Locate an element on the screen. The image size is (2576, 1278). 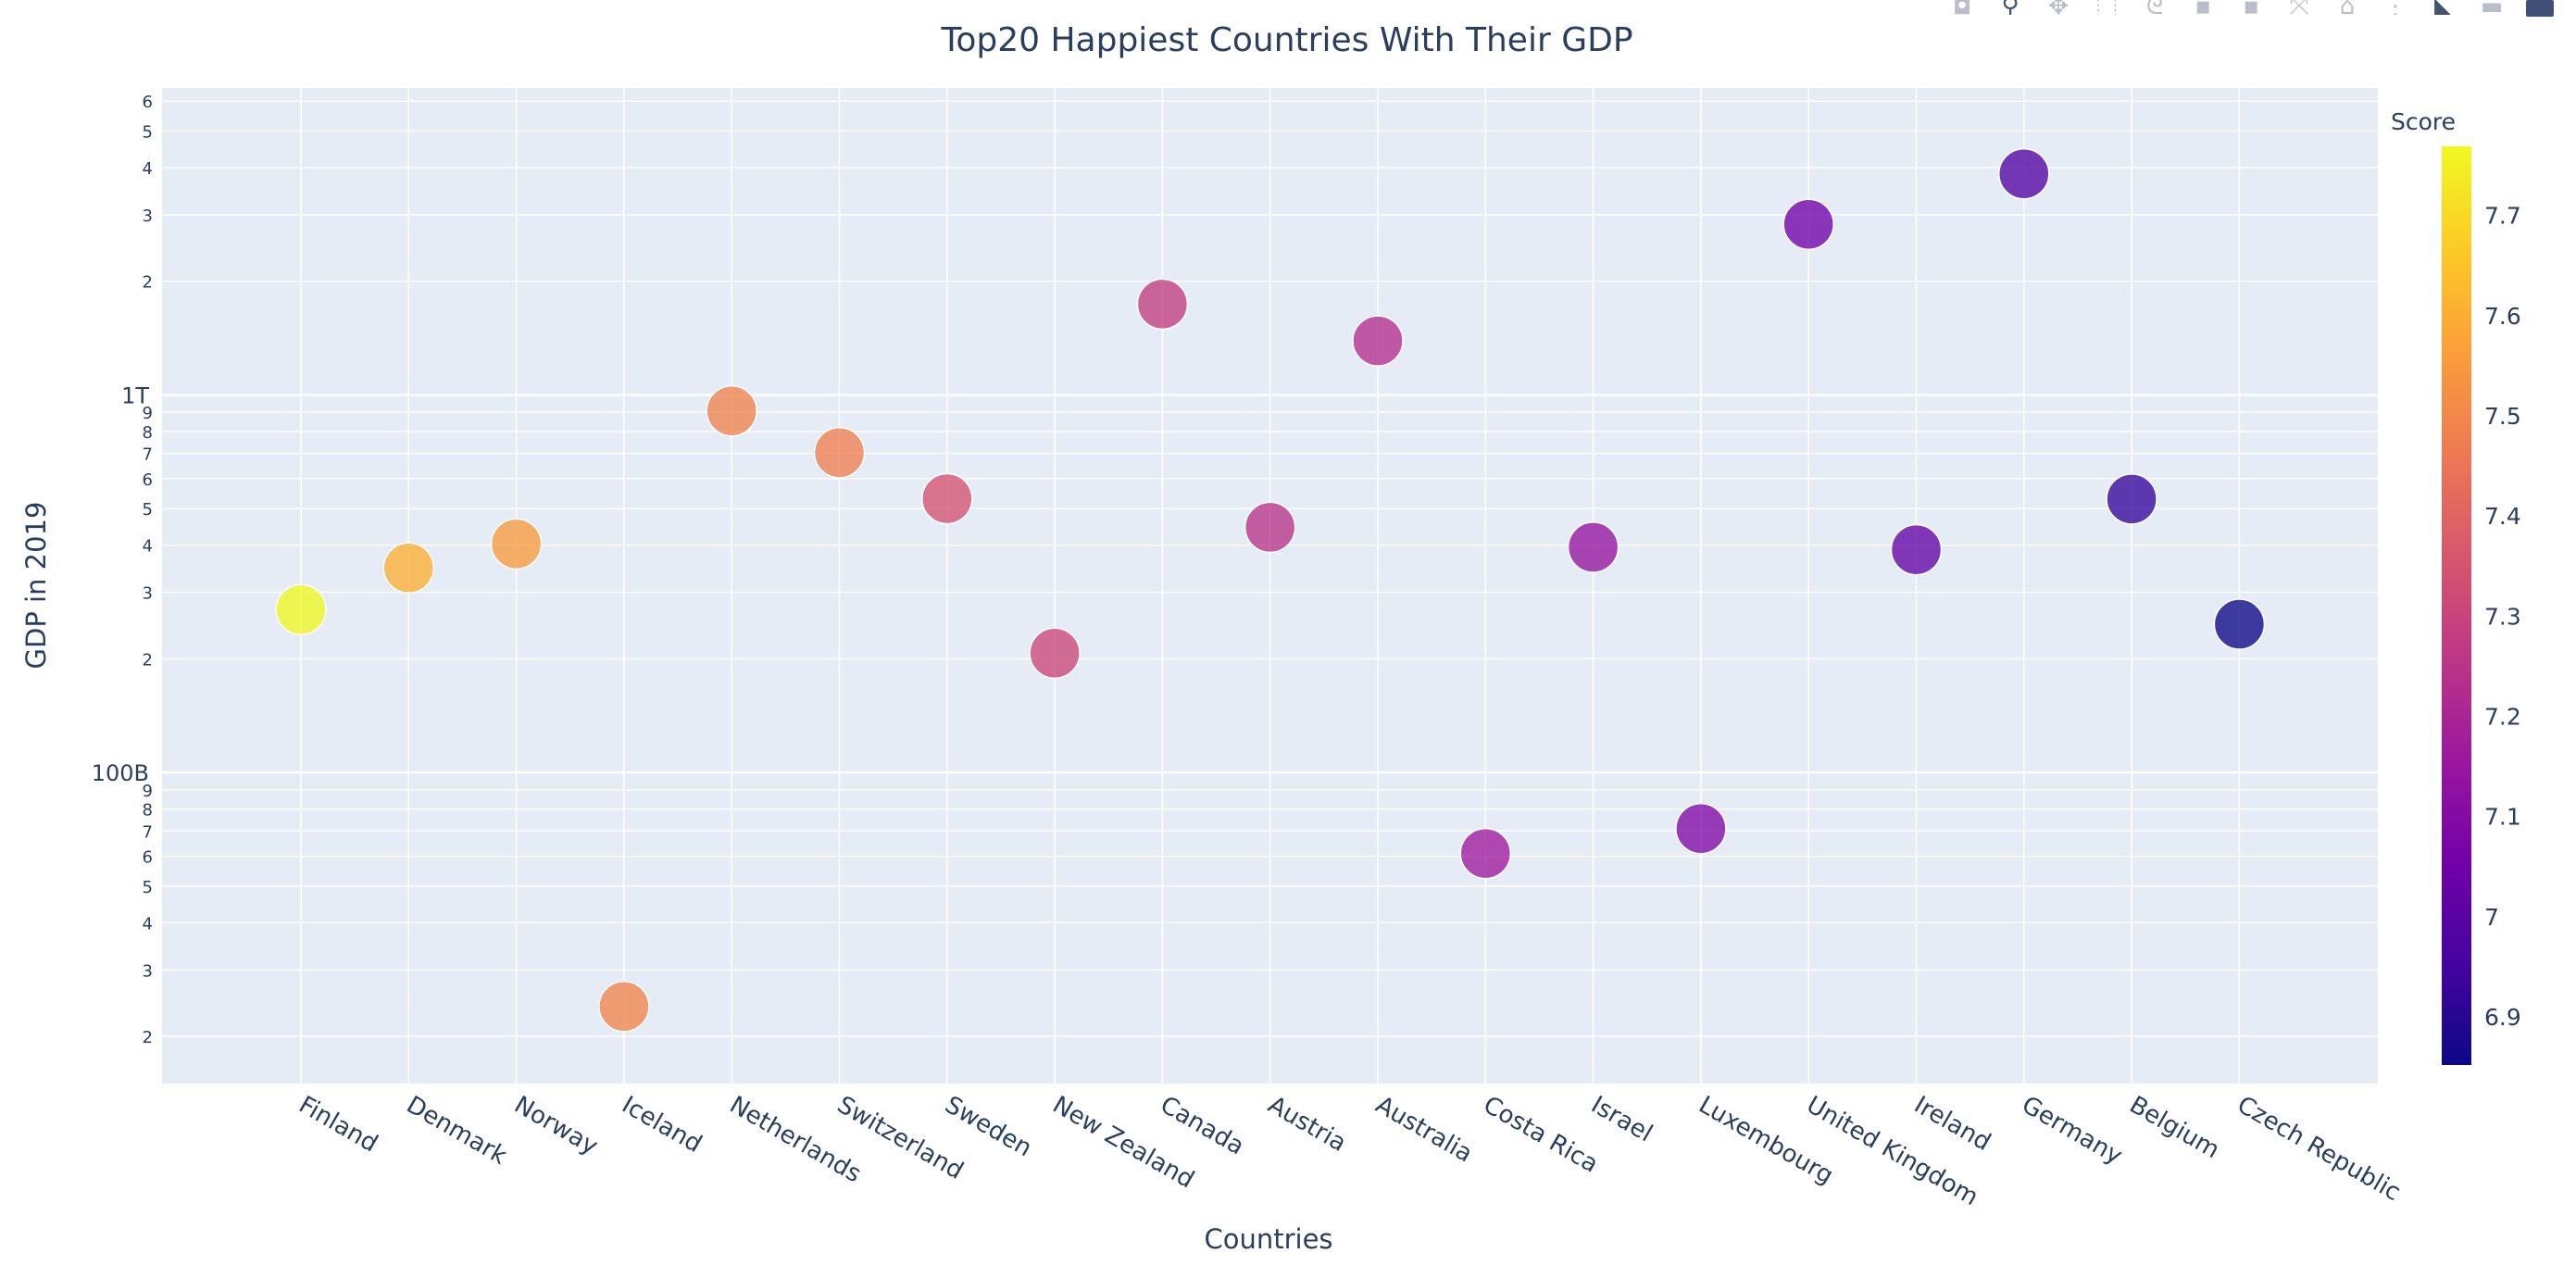
x-tick-label: Iceland is located at coordinates (662, 1125).